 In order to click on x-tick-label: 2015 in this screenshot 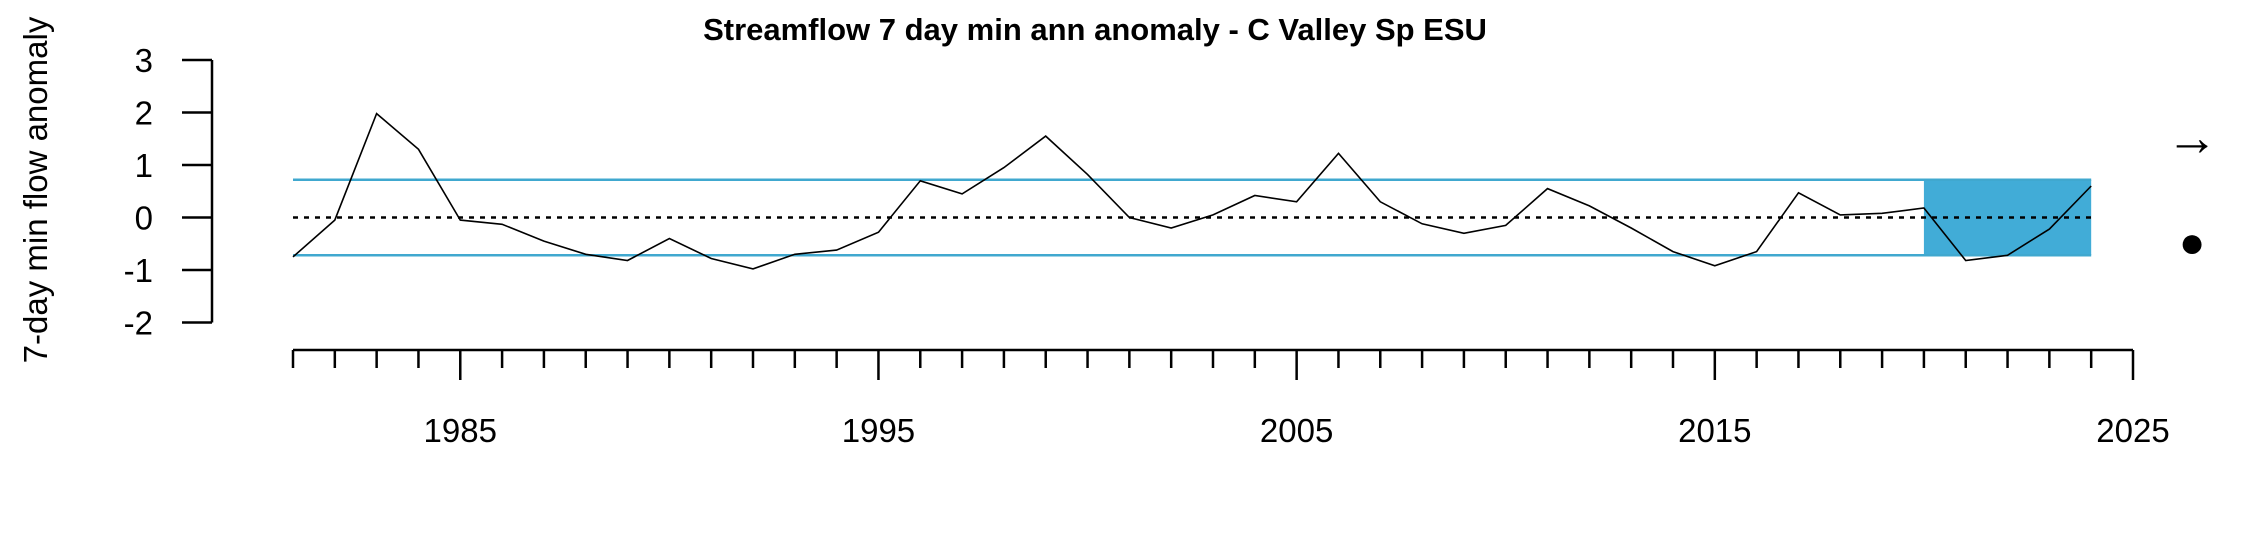, I will do `click(1714, 430)`.